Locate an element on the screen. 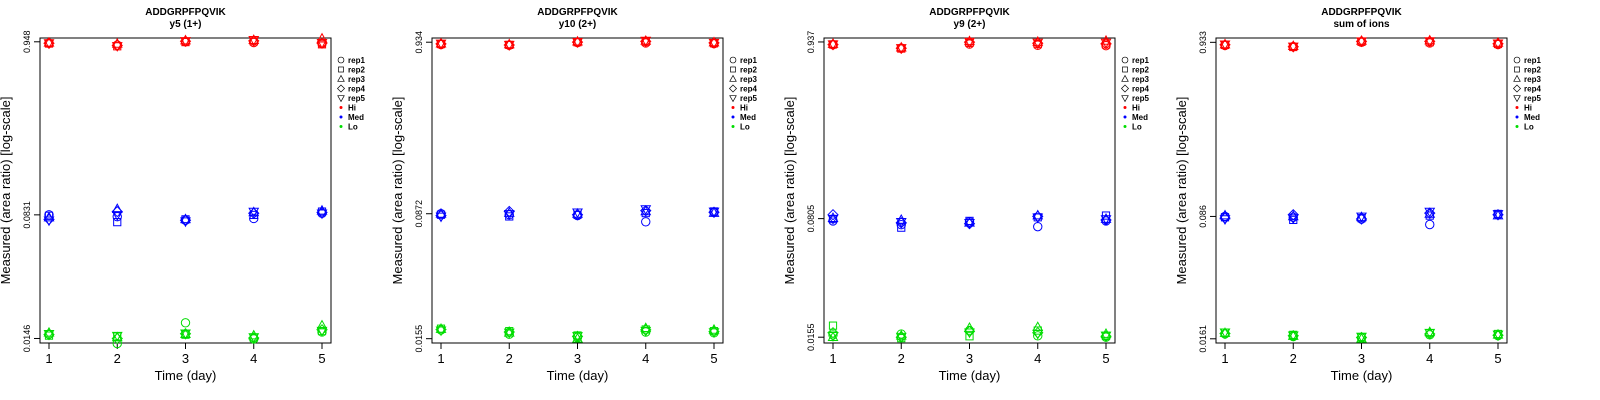  data-point-lo-rep1 is located at coordinates (1038, 336).